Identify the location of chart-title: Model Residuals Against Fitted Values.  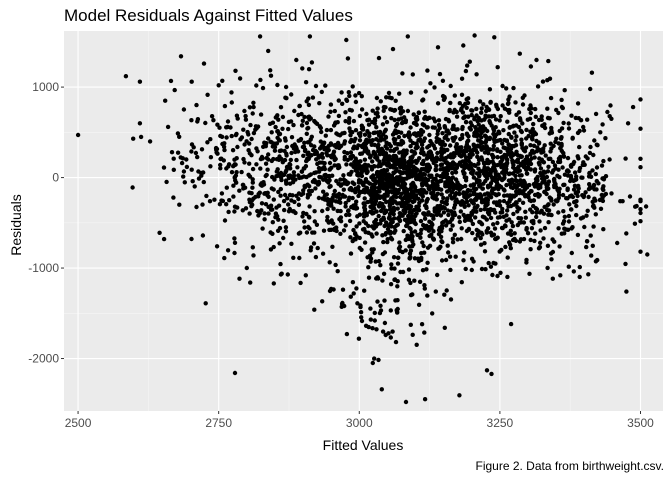
(208, 15).